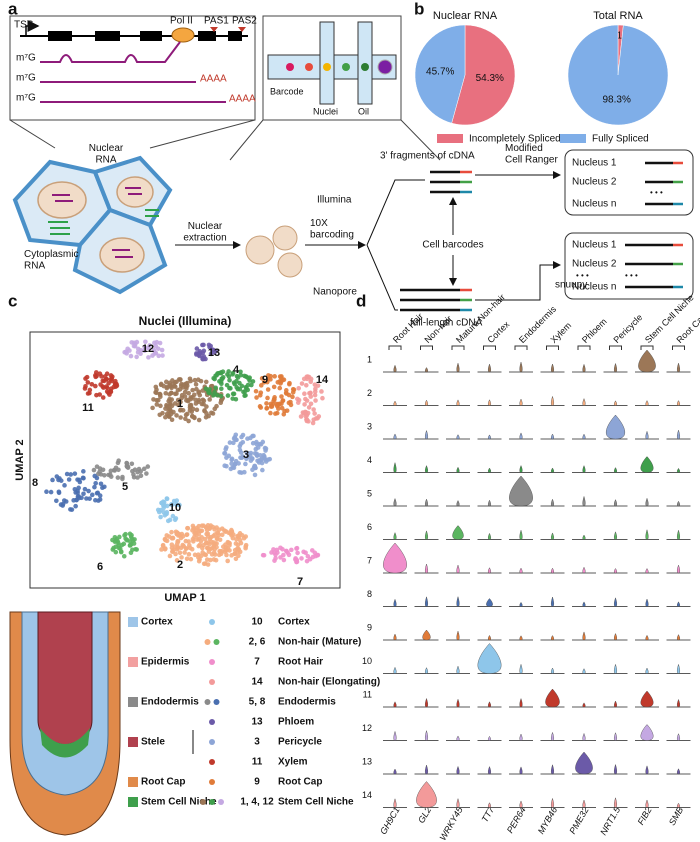 This screenshot has width=700, height=842. Describe the element at coordinates (294, 622) in the screenshot. I see `label: Cortex` at that location.